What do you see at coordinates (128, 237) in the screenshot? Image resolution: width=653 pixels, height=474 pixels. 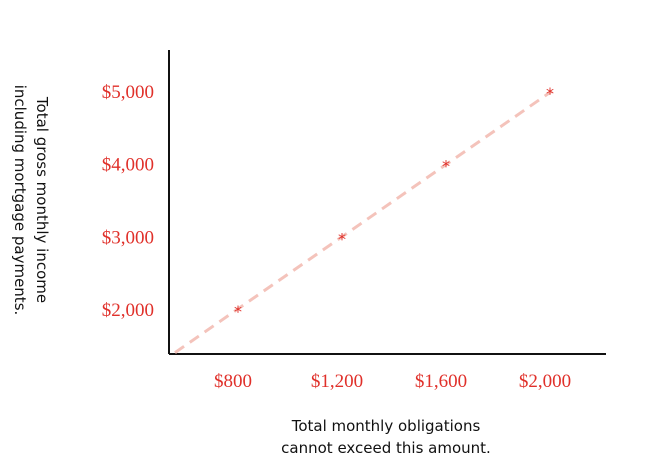 I see `y-tick-label: $3,000` at bounding box center [128, 237].